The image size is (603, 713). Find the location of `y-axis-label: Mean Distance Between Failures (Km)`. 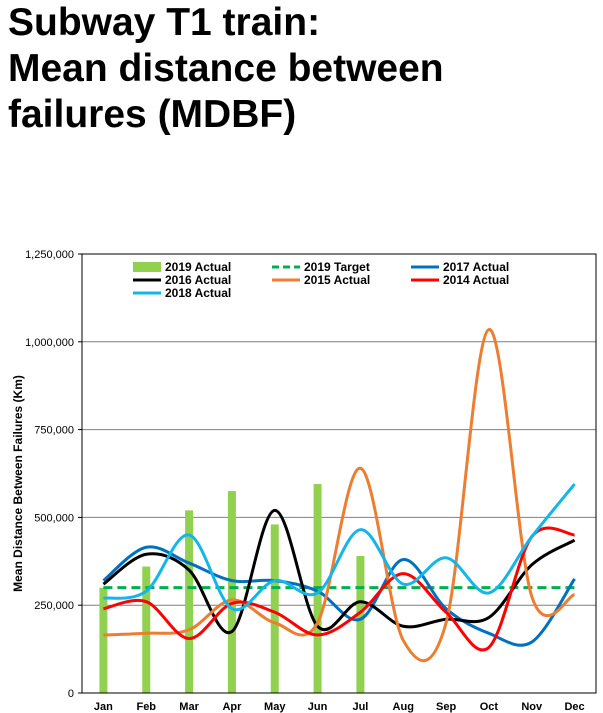

y-axis-label: Mean Distance Between Failures (Km) is located at coordinates (18, 483).